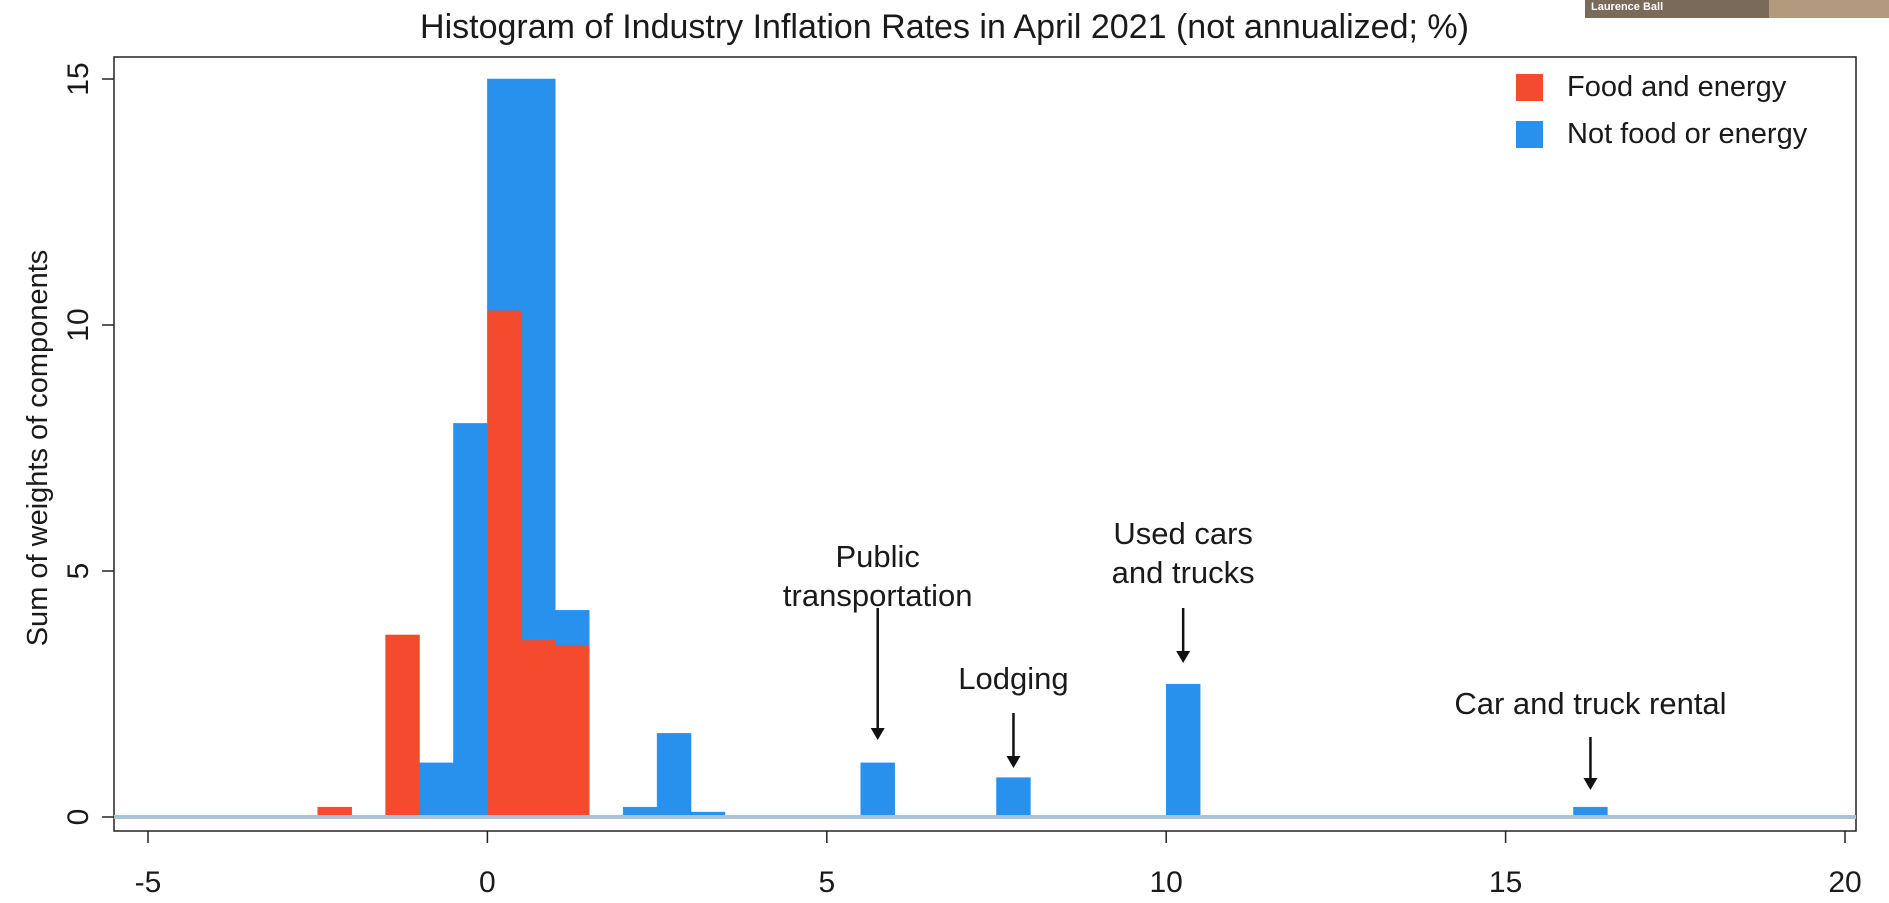 This screenshot has height=903, width=1889. I want to click on legend-item-food-energy: Food and energy, so click(1651, 87).